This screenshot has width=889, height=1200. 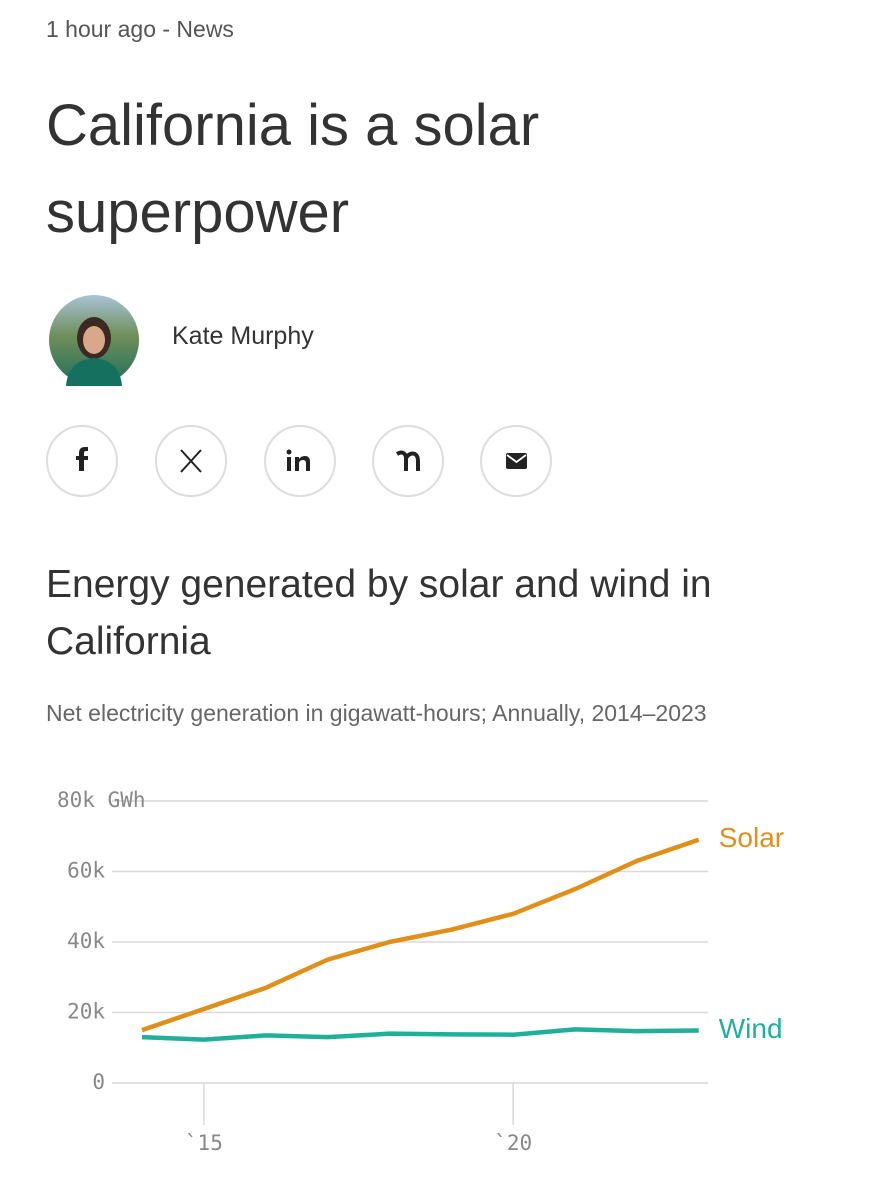 I want to click on linkedin-icon, so click(x=298, y=460).